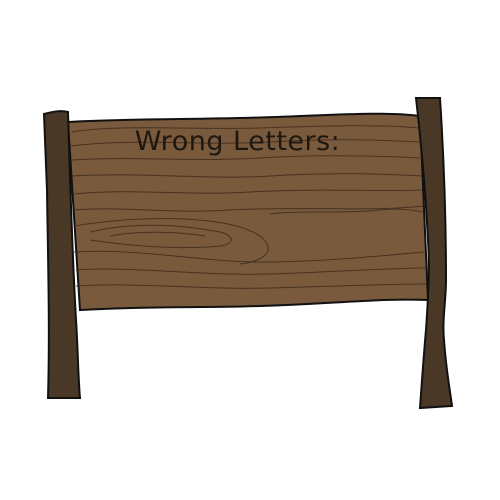  I want to click on wrong-letters-title: Wrong Letters:, so click(237, 141).